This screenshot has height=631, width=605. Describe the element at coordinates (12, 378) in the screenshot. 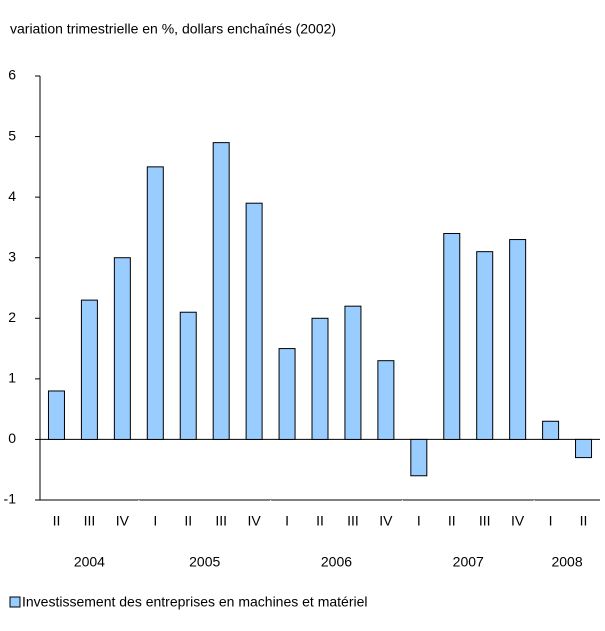

I see `y-tick-label: 1` at that location.